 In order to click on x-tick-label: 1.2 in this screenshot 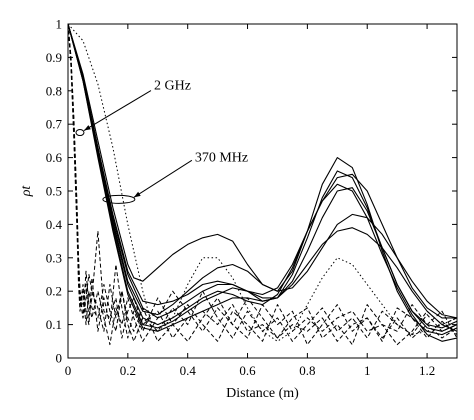, I will do `click(427, 370)`.